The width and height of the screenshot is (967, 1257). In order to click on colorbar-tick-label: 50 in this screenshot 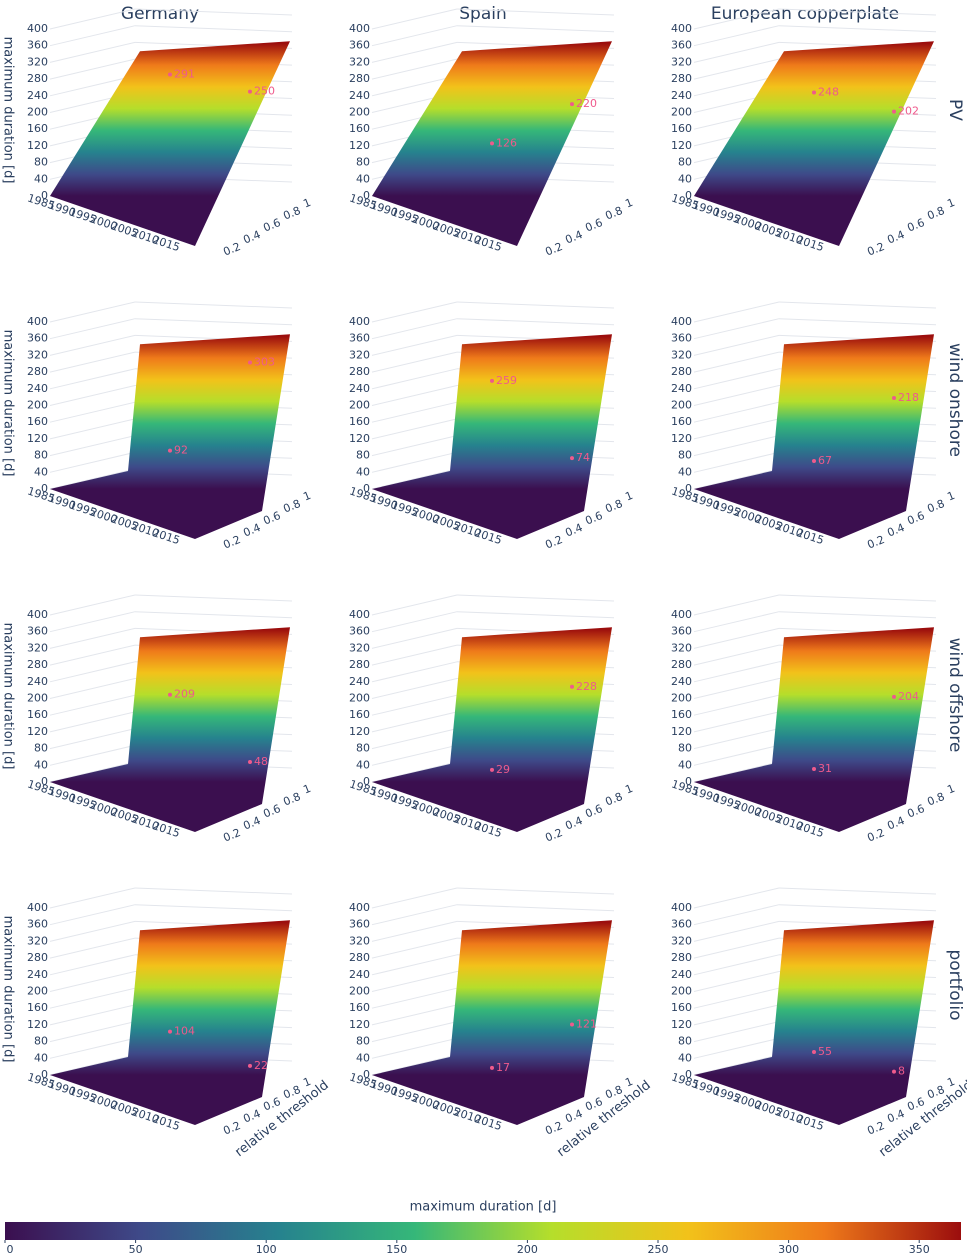, I will do `click(136, 1249)`.